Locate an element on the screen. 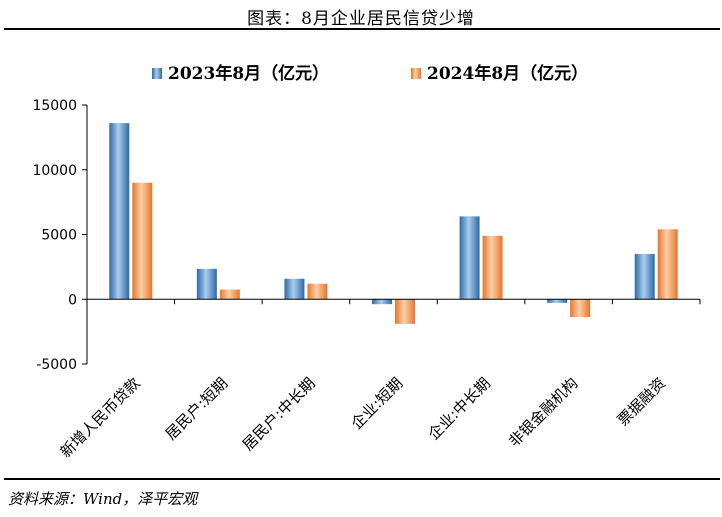 The width and height of the screenshot is (722, 517). source-note: 资料来源：Wind，泽平宏观 is located at coordinates (103, 499).